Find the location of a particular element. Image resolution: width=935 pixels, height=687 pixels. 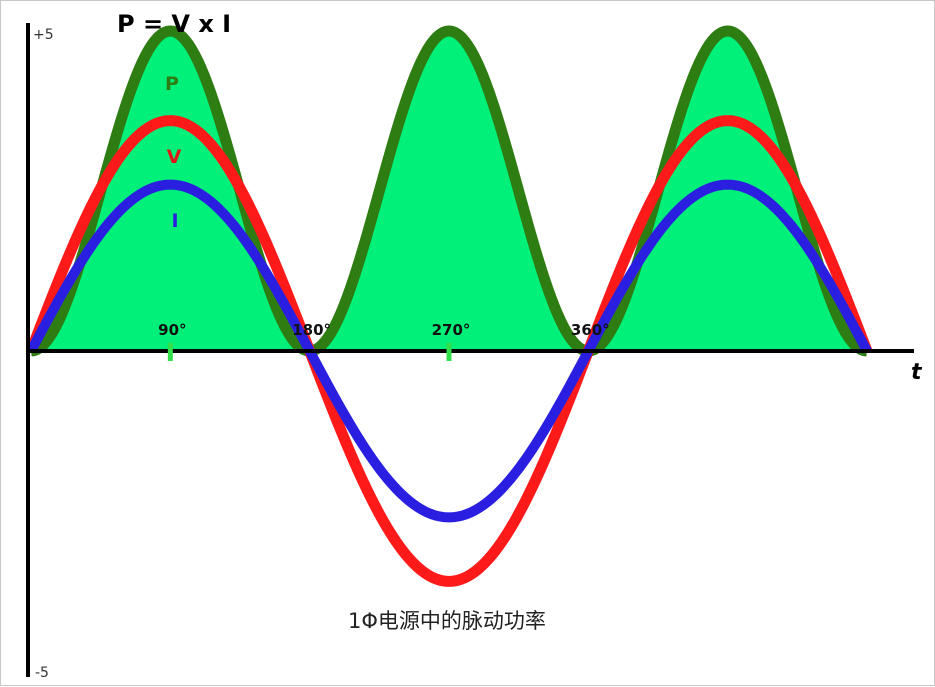

chart-title: P = V x I is located at coordinates (174, 24).